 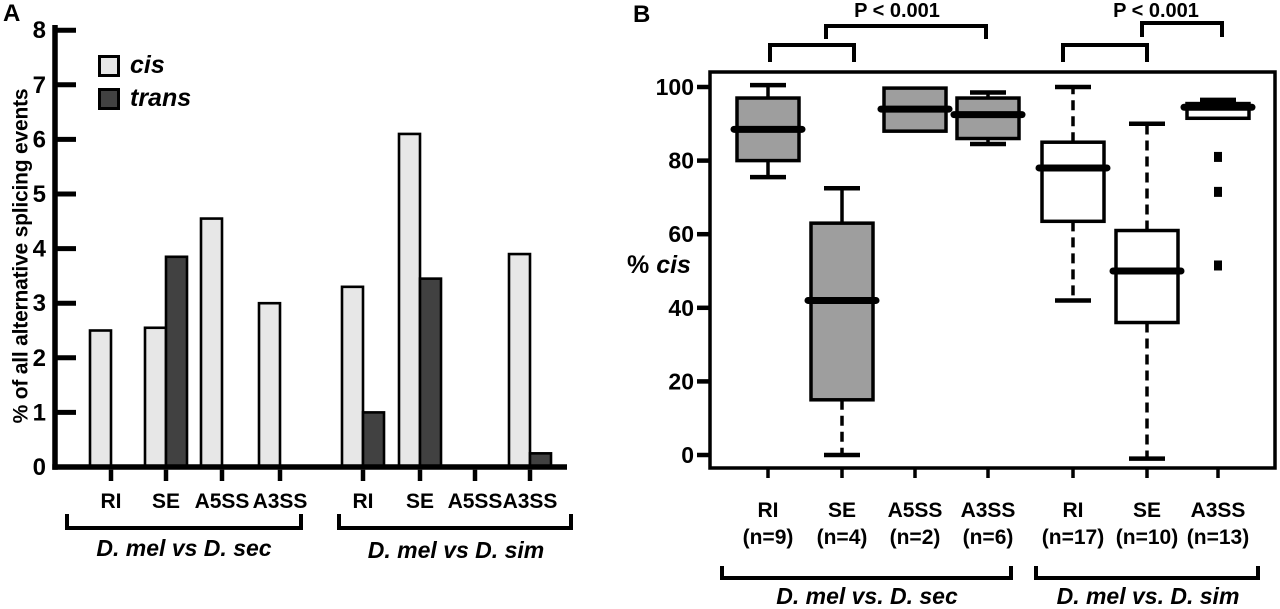 I want to click on panel-a-ytick-label-5: 5, so click(x=39, y=194).